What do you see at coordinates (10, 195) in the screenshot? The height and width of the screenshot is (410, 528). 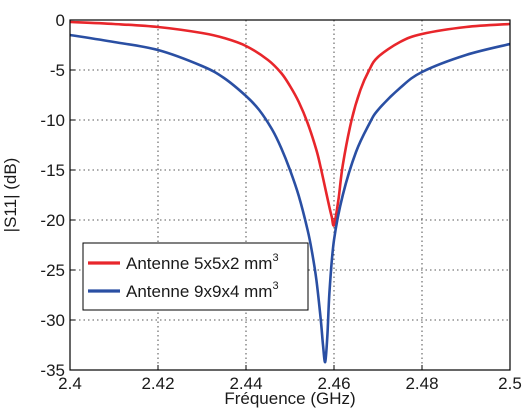 I see `y-axis-title: |S11| (dB)` at bounding box center [10, 195].